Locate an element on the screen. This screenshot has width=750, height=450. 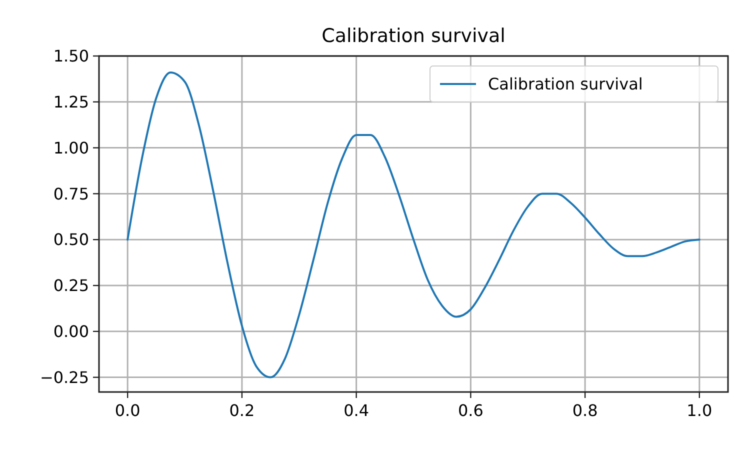
y-tick-label: 1.25 is located at coordinates (71, 102).